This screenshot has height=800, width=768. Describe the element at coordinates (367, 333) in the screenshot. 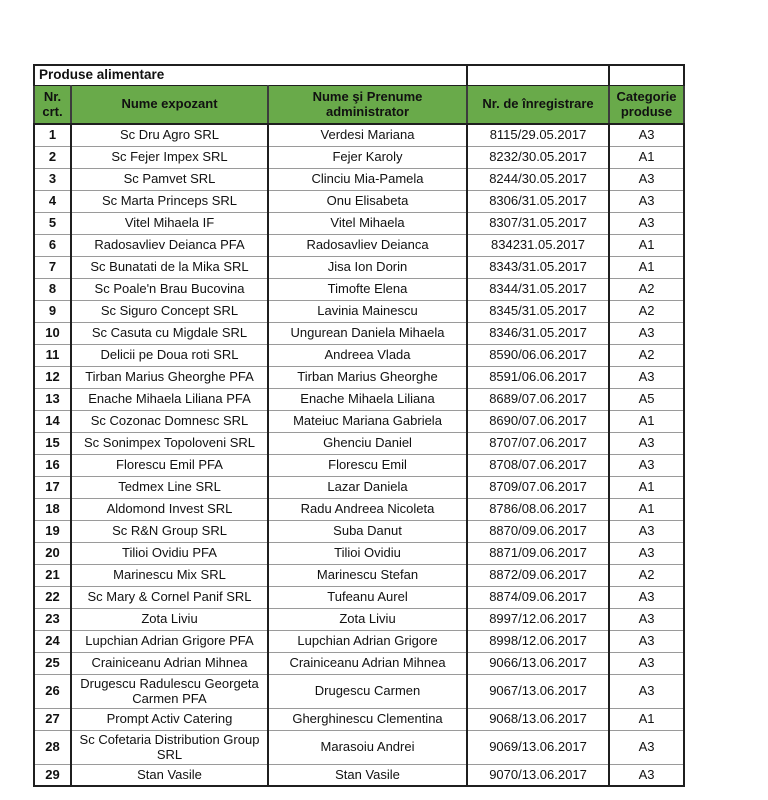

I see `cell-administrator: Ungurean Daniela Mihaela` at that location.